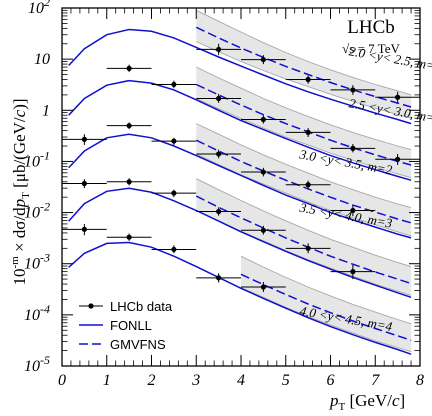 The width and height of the screenshot is (432, 416). What do you see at coordinates (91, 306) in the screenshot?
I see `legend-marker-data` at bounding box center [91, 306].